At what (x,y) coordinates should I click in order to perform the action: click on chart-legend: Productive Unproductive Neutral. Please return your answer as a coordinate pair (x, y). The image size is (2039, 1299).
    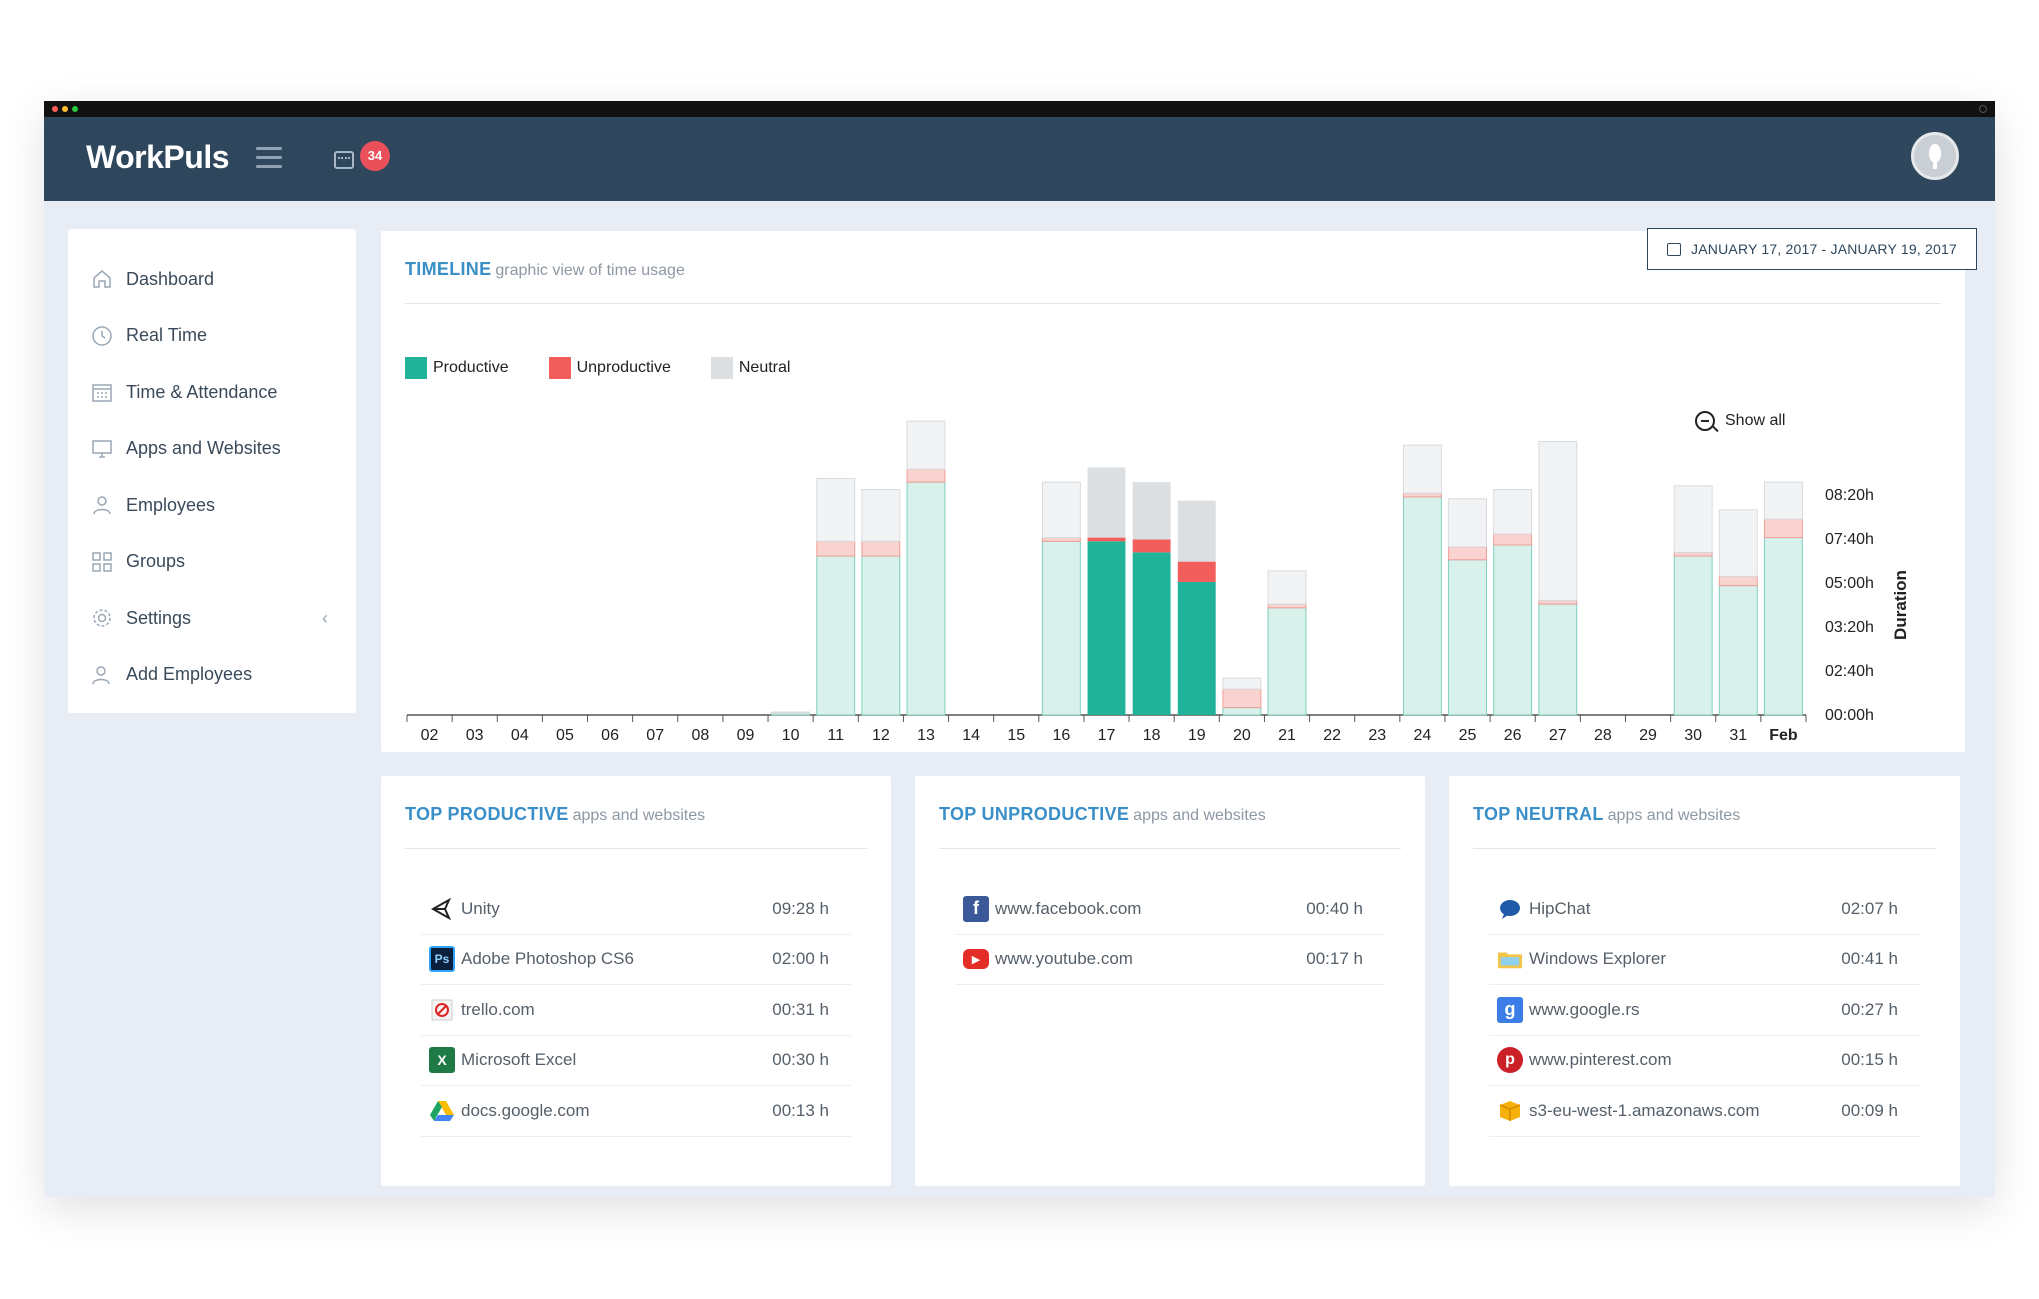
    Looking at the image, I should click on (617, 368).